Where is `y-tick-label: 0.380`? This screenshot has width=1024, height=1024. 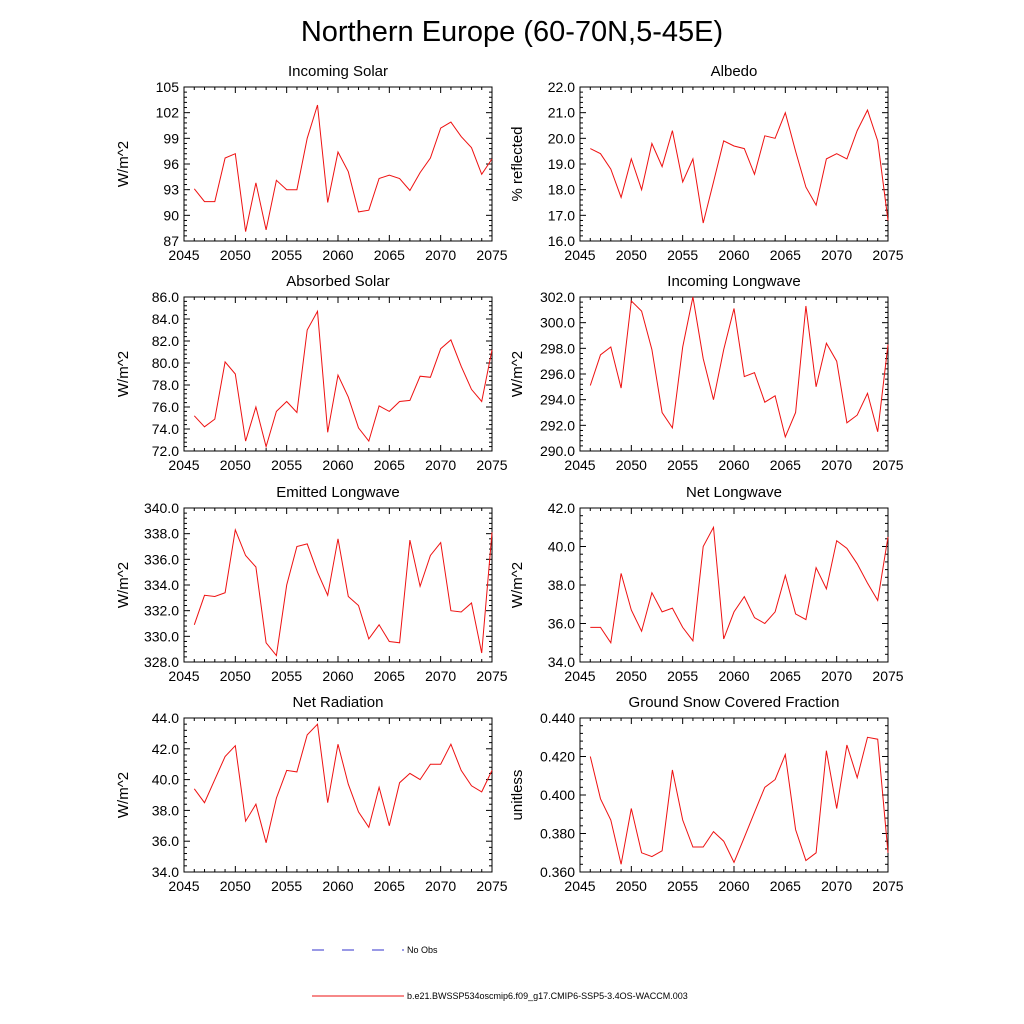 y-tick-label: 0.380 is located at coordinates (557, 834).